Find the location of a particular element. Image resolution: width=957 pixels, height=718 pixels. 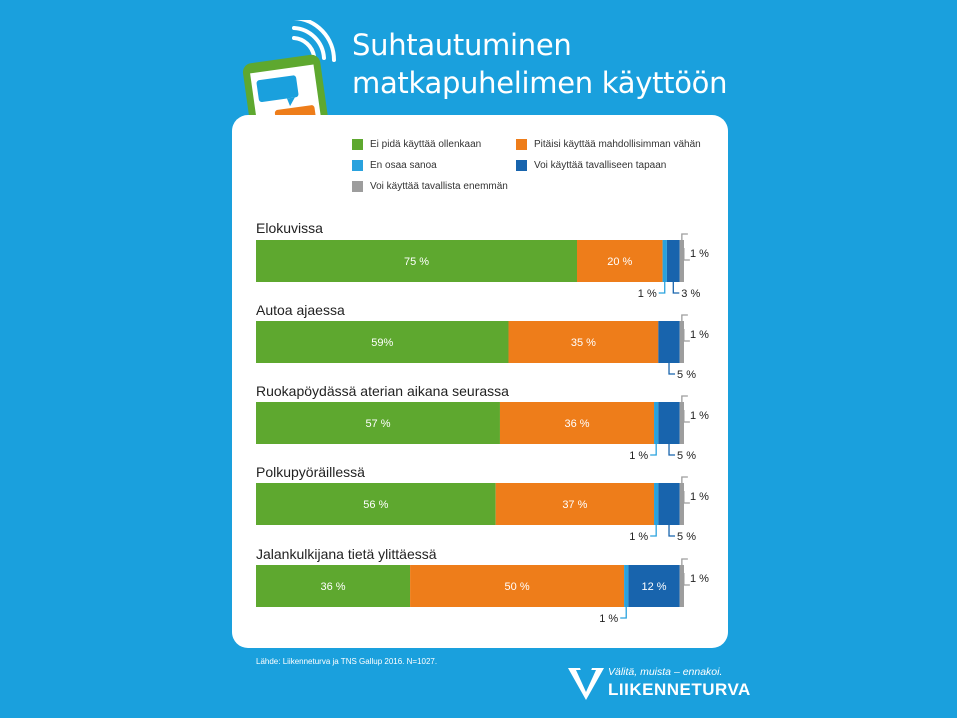

data-label: 12 % is located at coordinates (654, 587).